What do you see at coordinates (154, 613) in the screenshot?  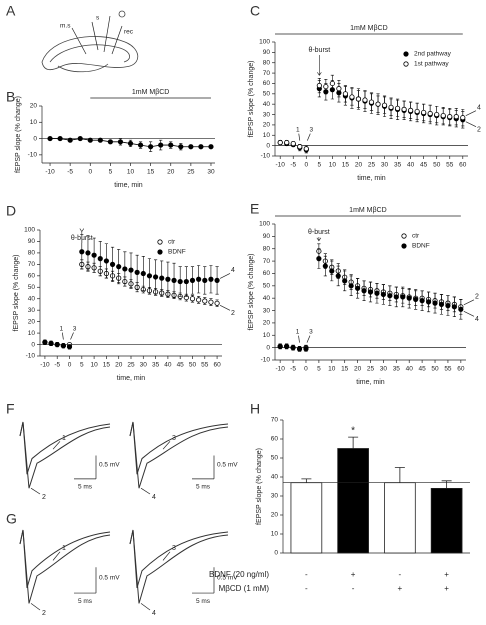 I see `trace-label: 4` at bounding box center [154, 613].